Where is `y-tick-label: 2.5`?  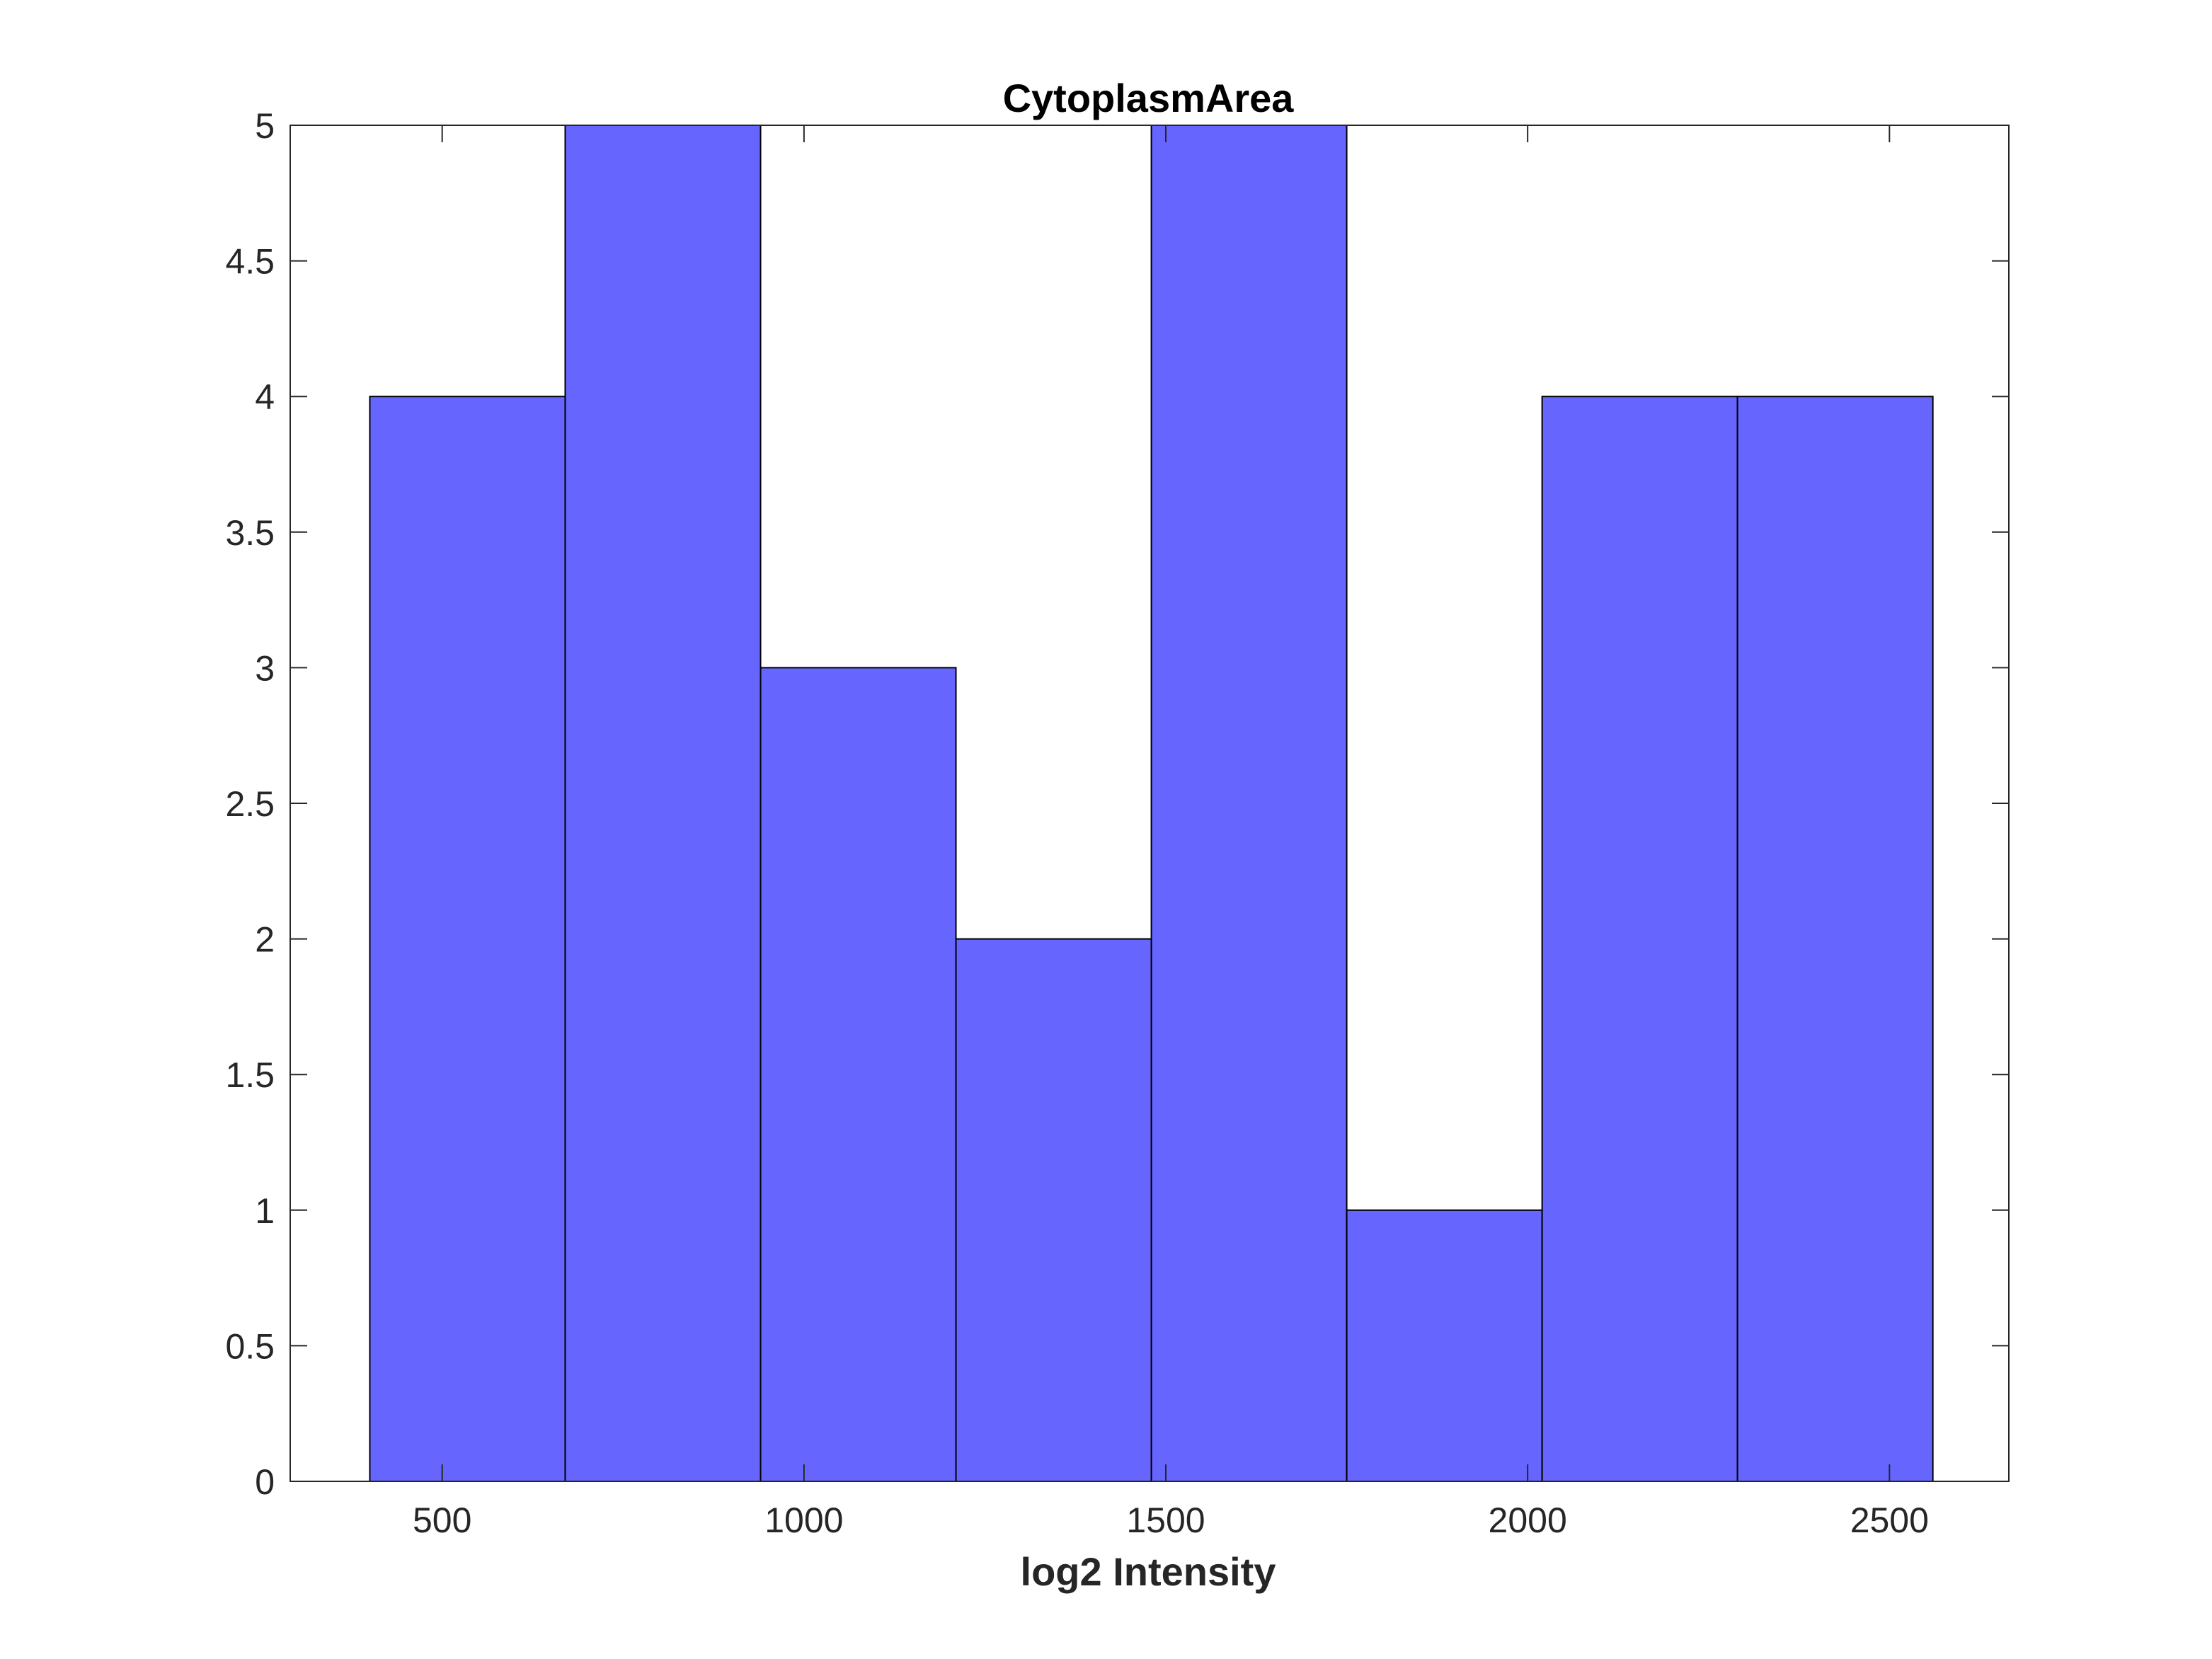
y-tick-label: 2.5 is located at coordinates (250, 804).